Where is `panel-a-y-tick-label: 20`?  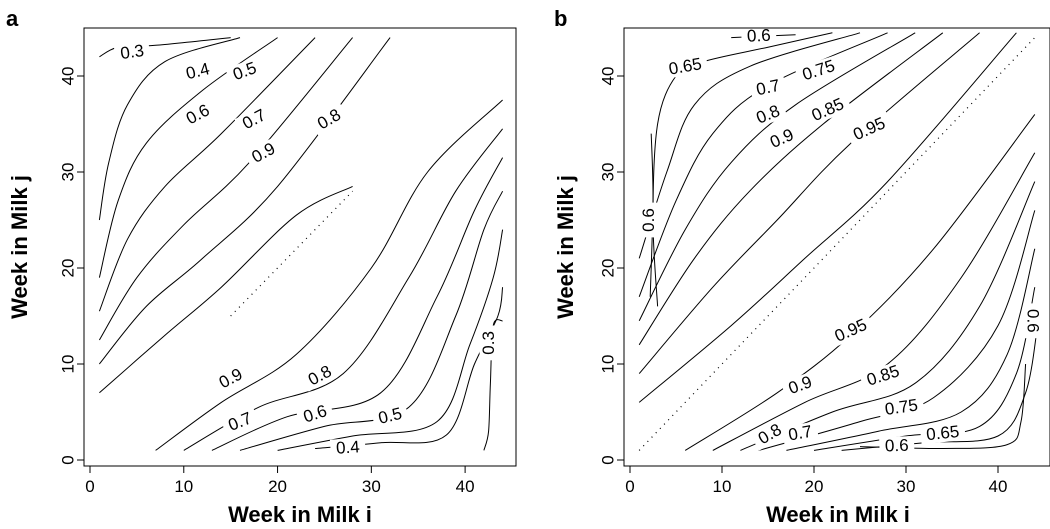
panel-a-y-tick-label: 20 is located at coordinates (68, 268).